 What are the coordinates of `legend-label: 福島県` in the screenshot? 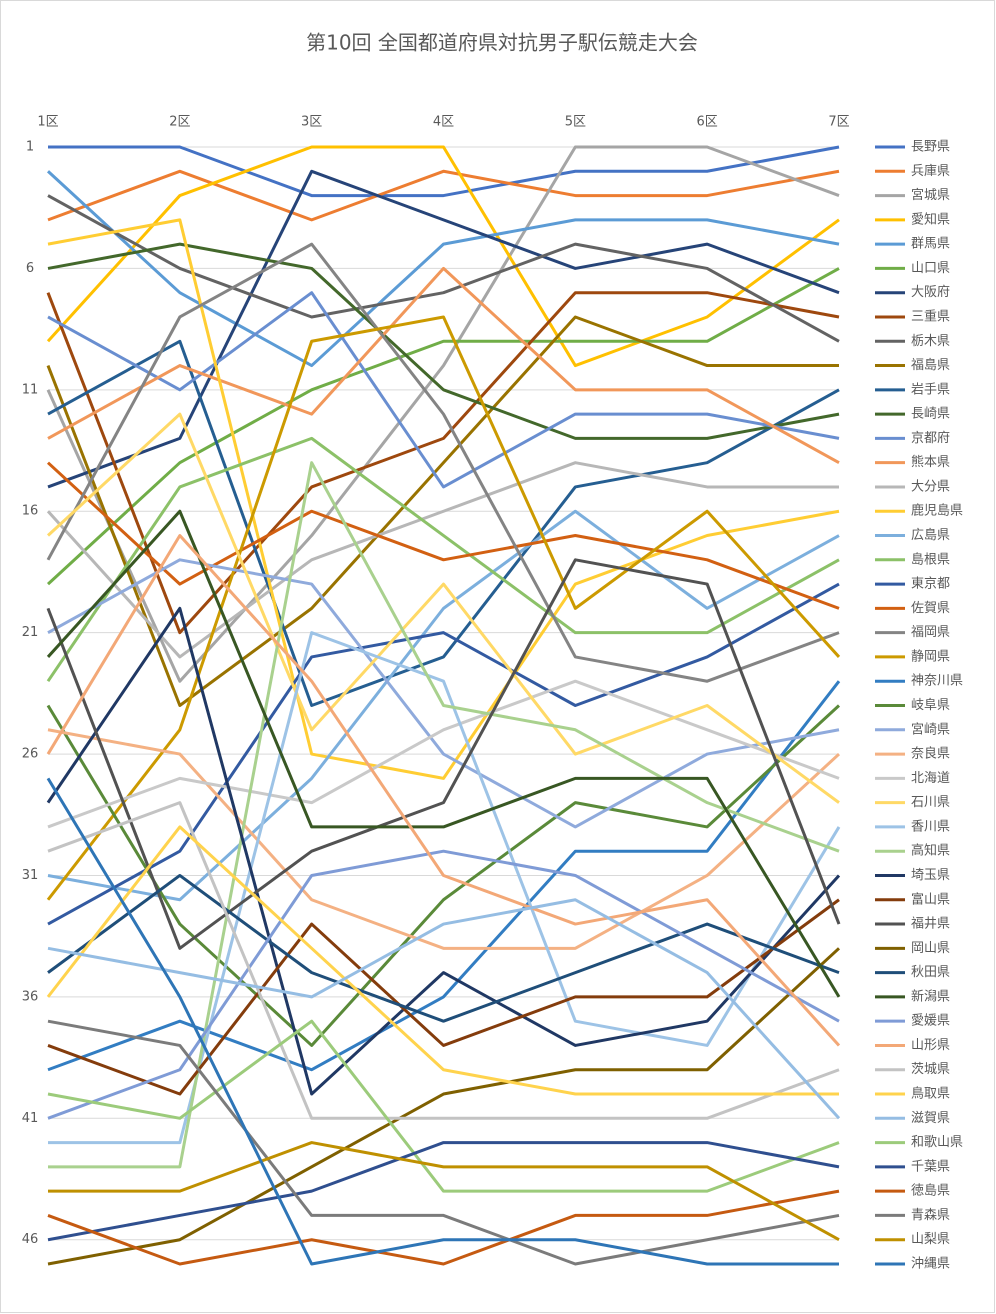 It's located at (930, 365).